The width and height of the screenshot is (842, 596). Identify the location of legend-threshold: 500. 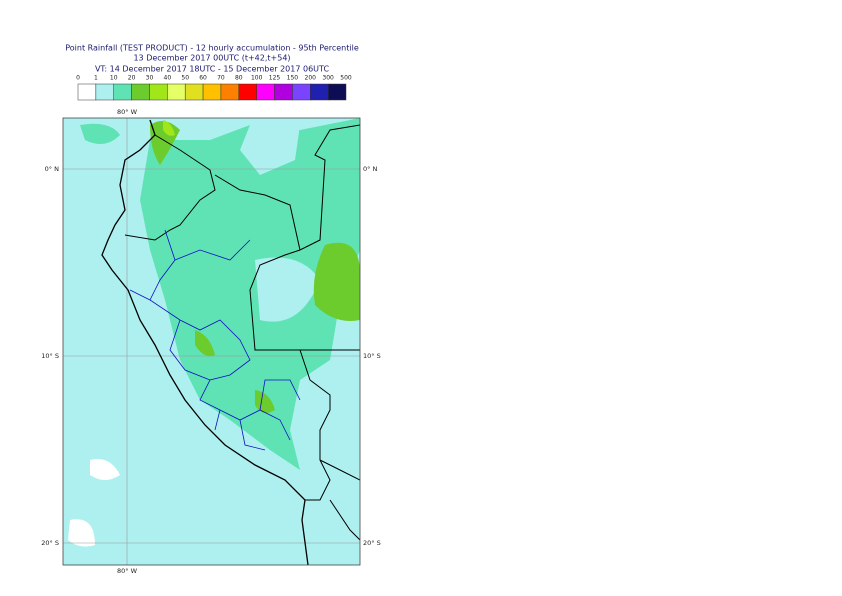
(346, 78).